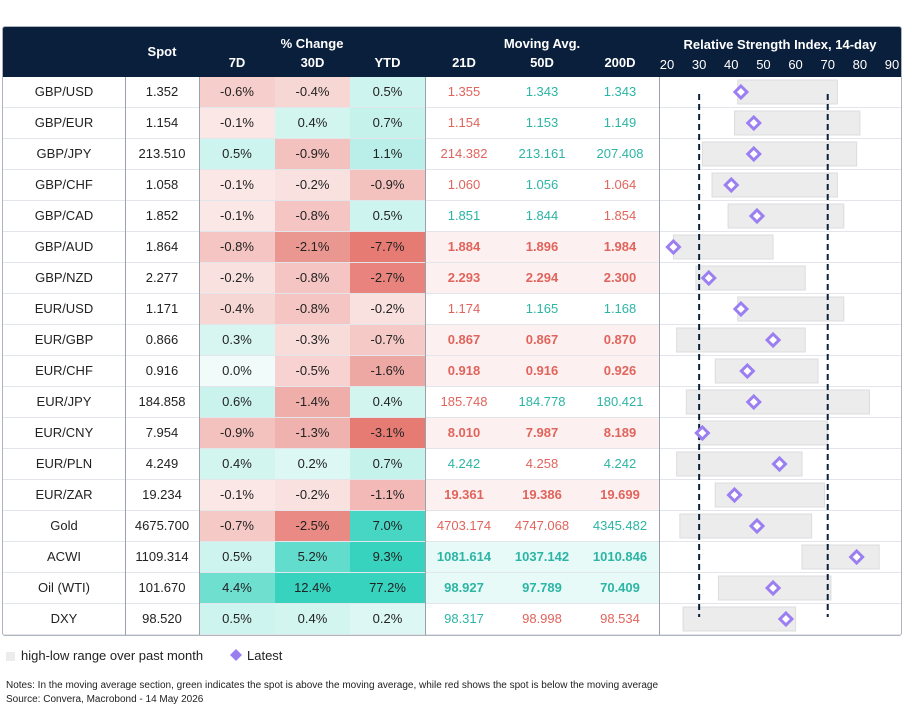 This screenshot has width=905, height=709. I want to click on moving-avg-ma21: 1.060, so click(464, 184).